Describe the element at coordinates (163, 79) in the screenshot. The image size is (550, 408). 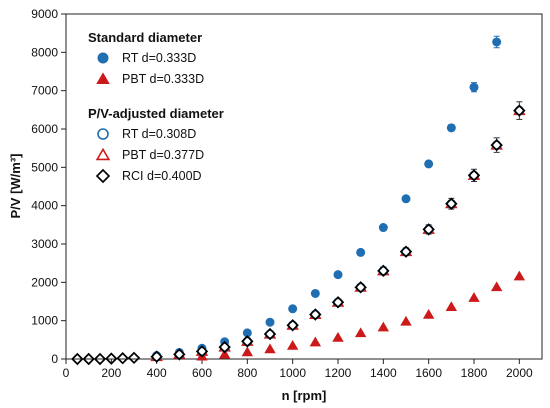
I see `legend-label: PBT d=0.333D` at that location.